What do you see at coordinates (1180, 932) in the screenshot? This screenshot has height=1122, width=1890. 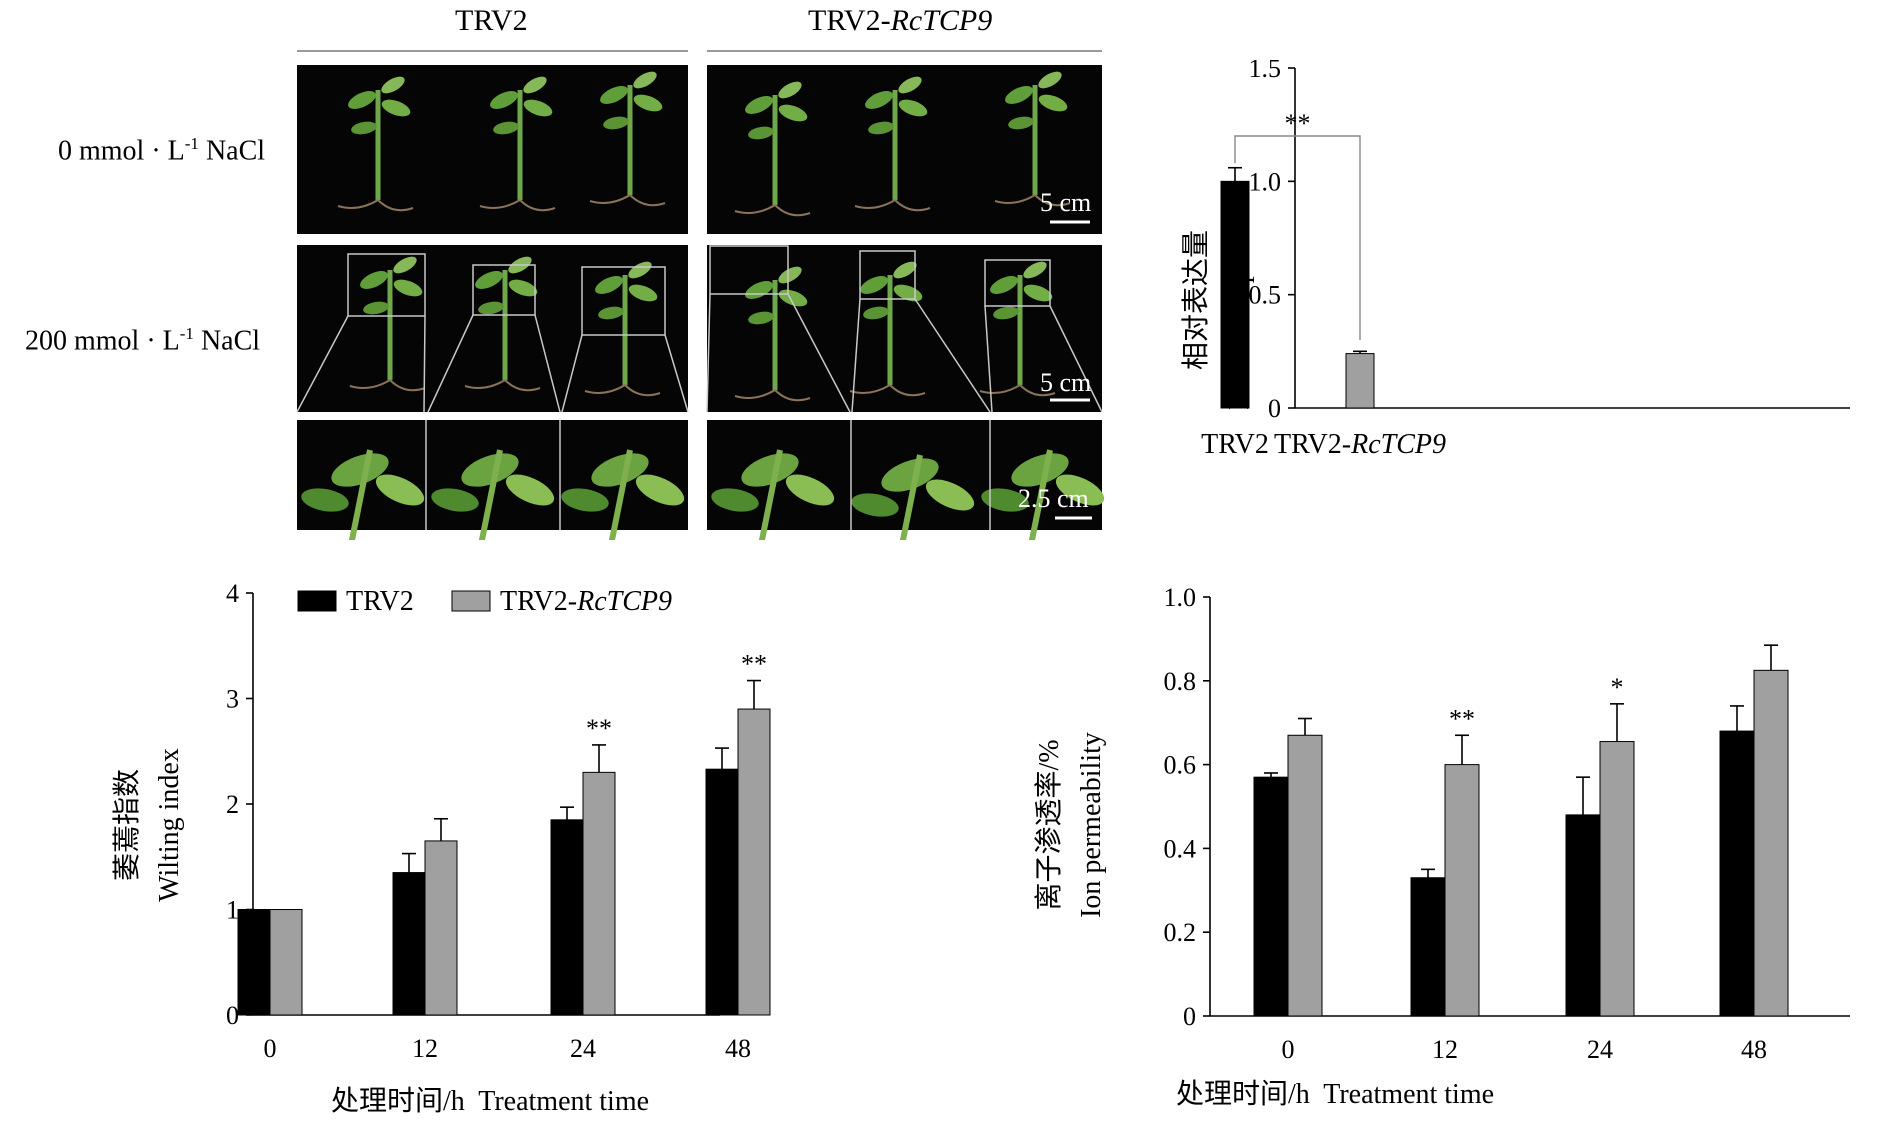 I see `chart3-y-tick-label: 0.2` at bounding box center [1180, 932].